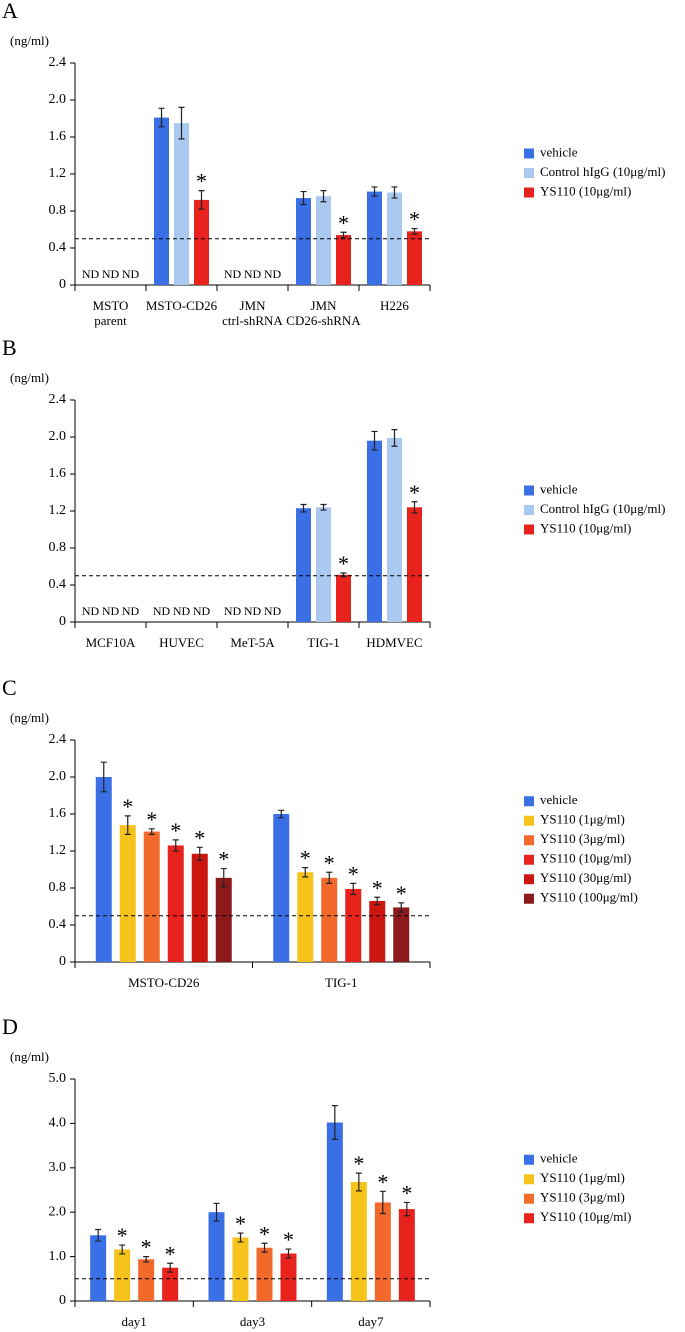  What do you see at coordinates (58, 1123) in the screenshot?
I see `y-tick-label: 4.0` at bounding box center [58, 1123].